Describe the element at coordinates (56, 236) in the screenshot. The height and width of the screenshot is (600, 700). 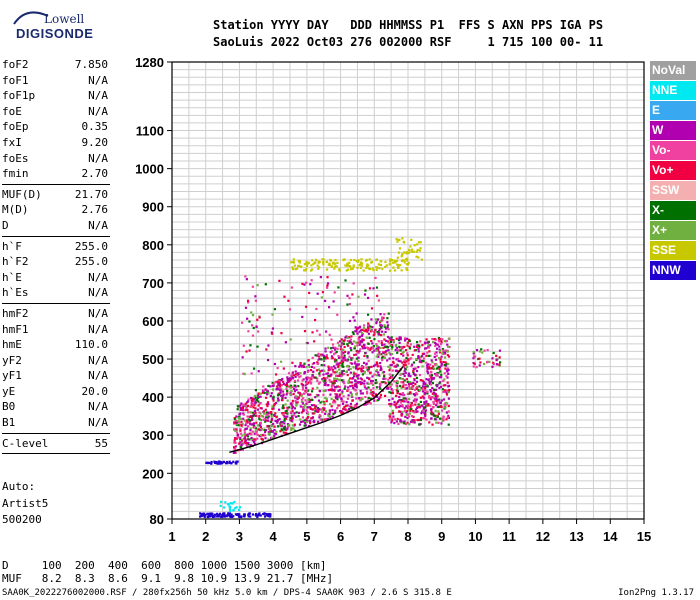
I see `param-separator` at that location.